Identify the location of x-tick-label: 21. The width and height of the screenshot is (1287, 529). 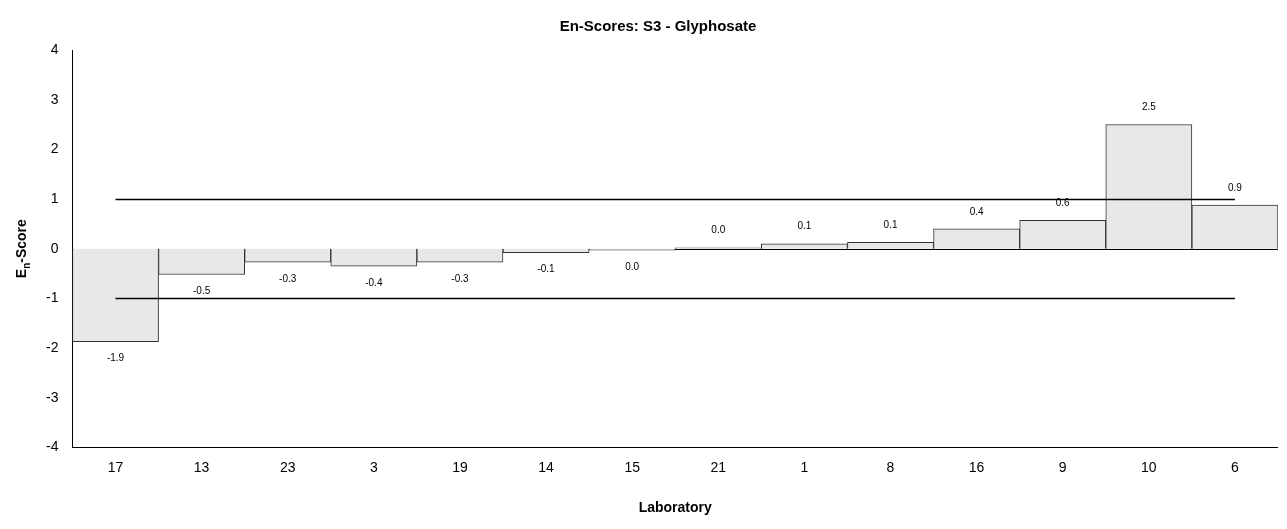
(718, 466).